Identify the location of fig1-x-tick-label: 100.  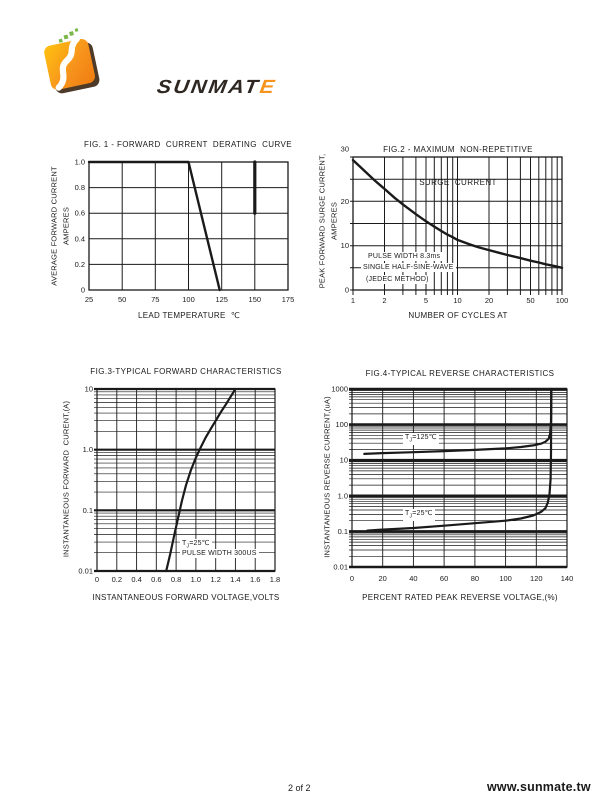
(188, 299).